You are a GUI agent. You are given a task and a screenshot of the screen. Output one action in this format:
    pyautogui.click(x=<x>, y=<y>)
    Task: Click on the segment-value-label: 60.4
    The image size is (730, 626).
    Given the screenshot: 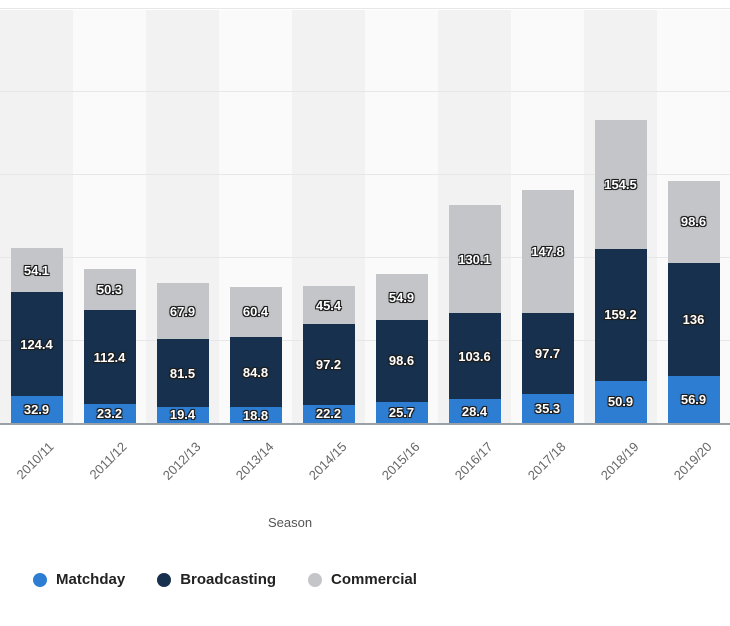 What is the action you would take?
    pyautogui.click(x=255, y=312)
    